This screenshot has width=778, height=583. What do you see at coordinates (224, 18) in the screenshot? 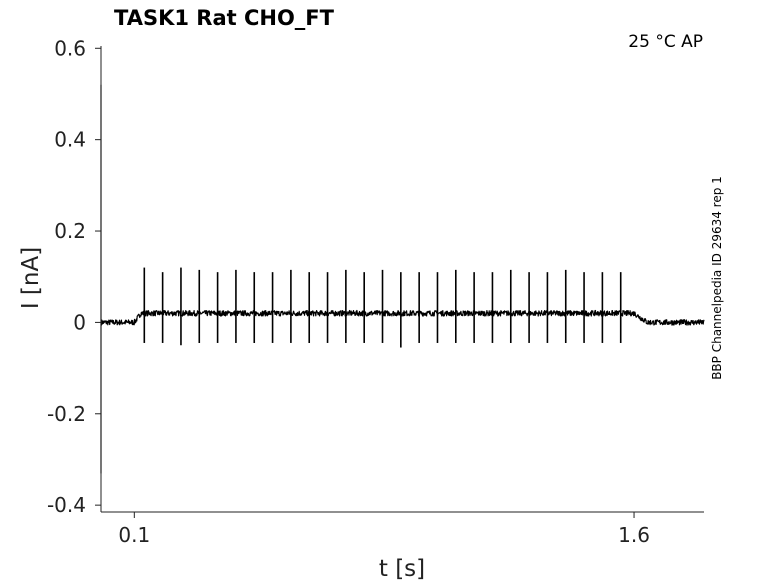
I see `chart-title: TASK1 Rat CHO_FT` at bounding box center [224, 18].